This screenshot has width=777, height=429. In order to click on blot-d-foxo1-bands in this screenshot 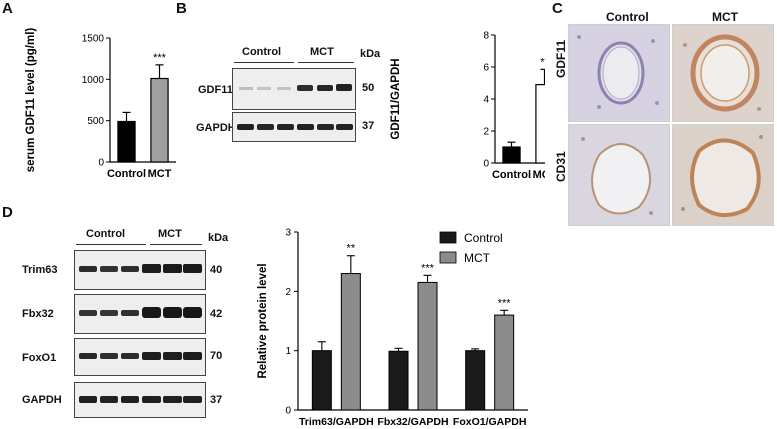, I will do `click(140, 356)`.